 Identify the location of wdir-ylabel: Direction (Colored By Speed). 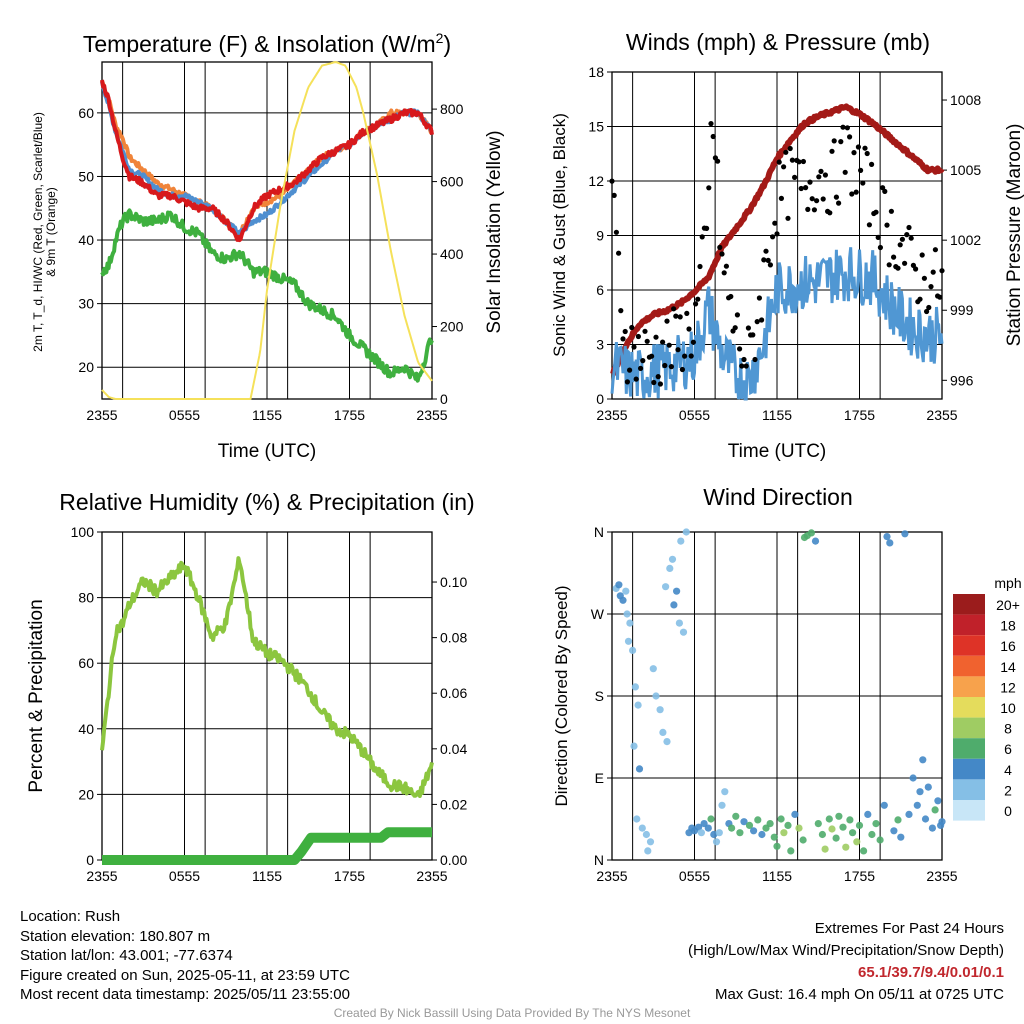
(561, 695).